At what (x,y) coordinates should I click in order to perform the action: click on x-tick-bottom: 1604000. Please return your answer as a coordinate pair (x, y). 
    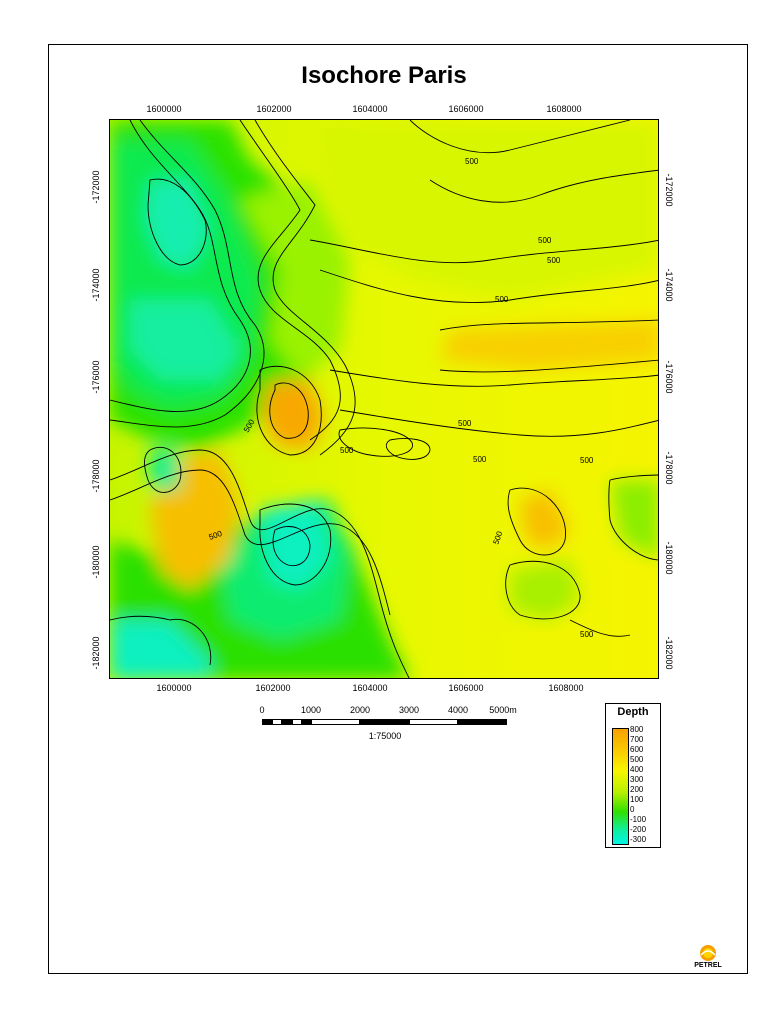
    Looking at the image, I should click on (370, 688).